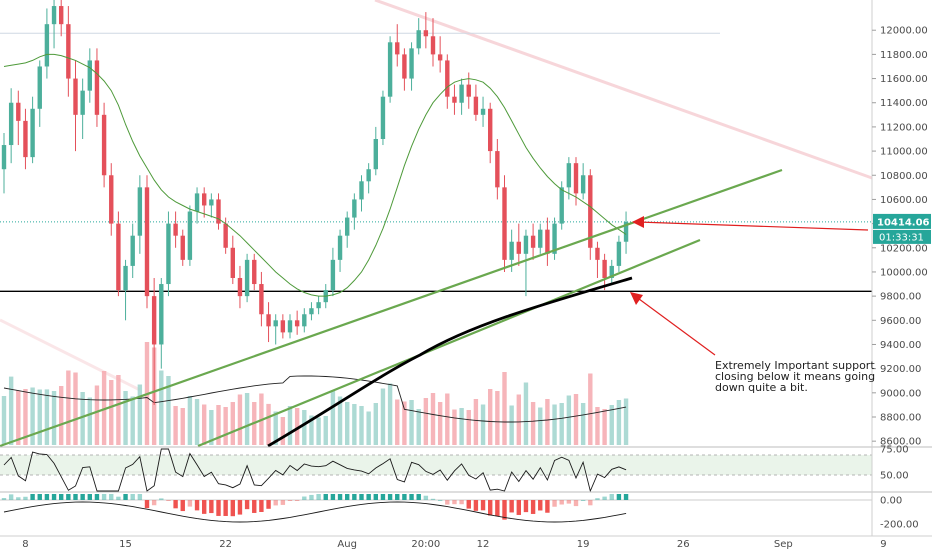  Describe the element at coordinates (466, 542) in the screenshot. I see `time-axis: 8 15 22 Aug 20:00 12 19 26 Sep 9` at that location.